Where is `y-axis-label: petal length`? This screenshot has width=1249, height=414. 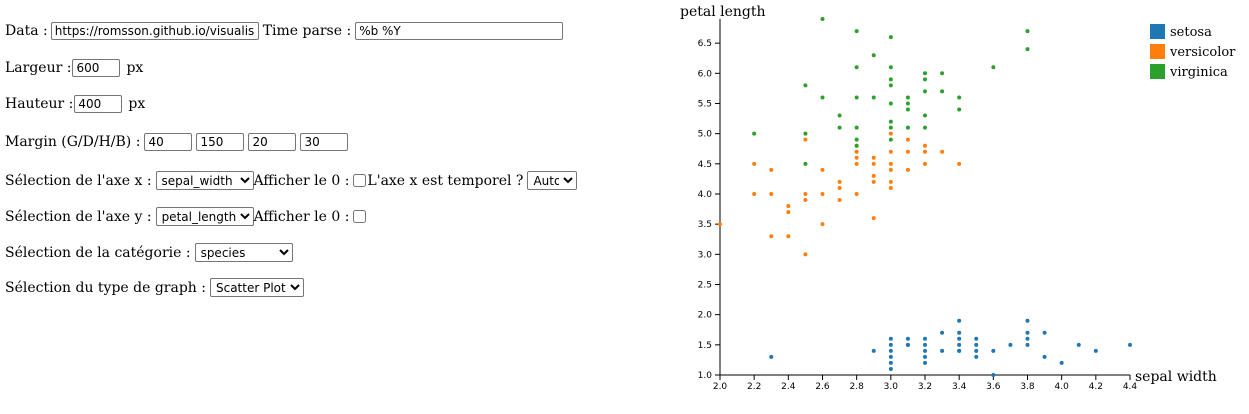 y-axis-label: petal length is located at coordinates (723, 12).